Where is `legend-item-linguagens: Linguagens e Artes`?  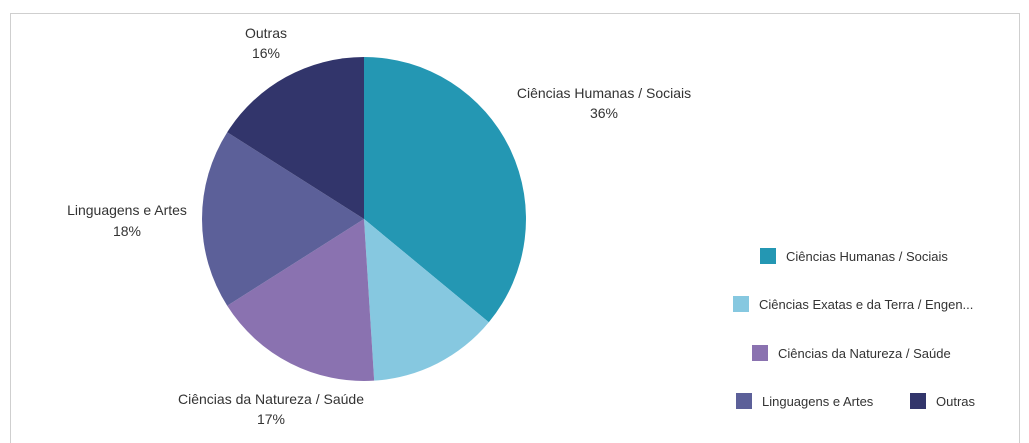 legend-item-linguagens: Linguagens e Artes is located at coordinates (804, 401).